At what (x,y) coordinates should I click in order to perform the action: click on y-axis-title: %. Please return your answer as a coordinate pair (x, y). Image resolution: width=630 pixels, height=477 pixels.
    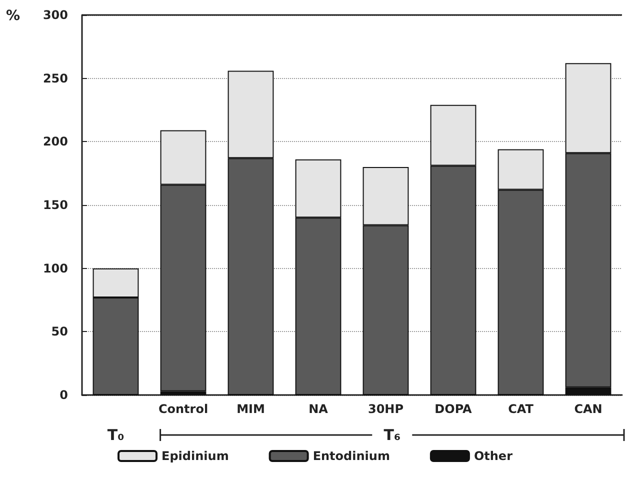
    Looking at the image, I should click on (13, 16).